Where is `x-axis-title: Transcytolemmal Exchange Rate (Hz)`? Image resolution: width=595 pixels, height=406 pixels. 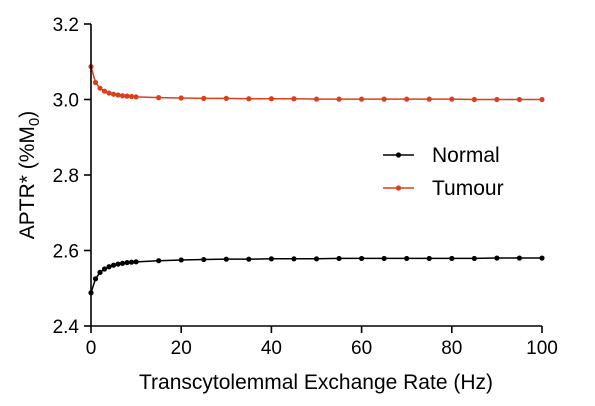
x-axis-title: Transcytolemmal Exchange Rate (Hz) is located at coordinates (316, 382).